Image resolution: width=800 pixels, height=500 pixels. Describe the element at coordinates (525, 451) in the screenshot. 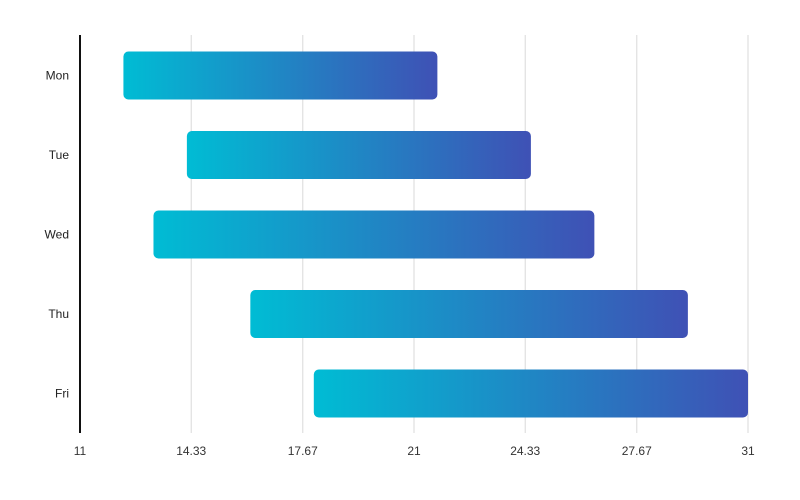

I see `x-tick-label: 24.33` at that location.